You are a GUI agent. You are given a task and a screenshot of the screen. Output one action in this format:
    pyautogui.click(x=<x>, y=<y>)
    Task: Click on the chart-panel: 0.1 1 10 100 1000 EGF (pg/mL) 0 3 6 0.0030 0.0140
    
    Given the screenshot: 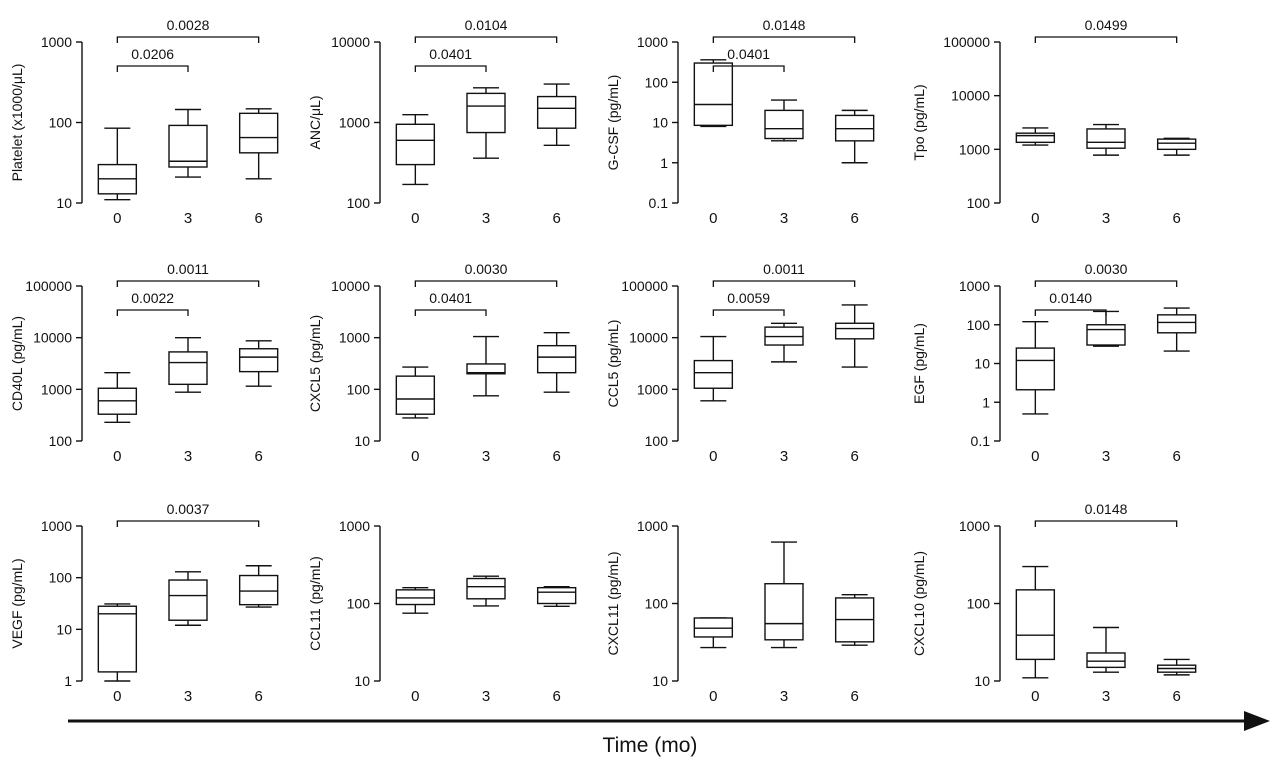 What is the action you would take?
    pyautogui.click(x=1054, y=363)
    